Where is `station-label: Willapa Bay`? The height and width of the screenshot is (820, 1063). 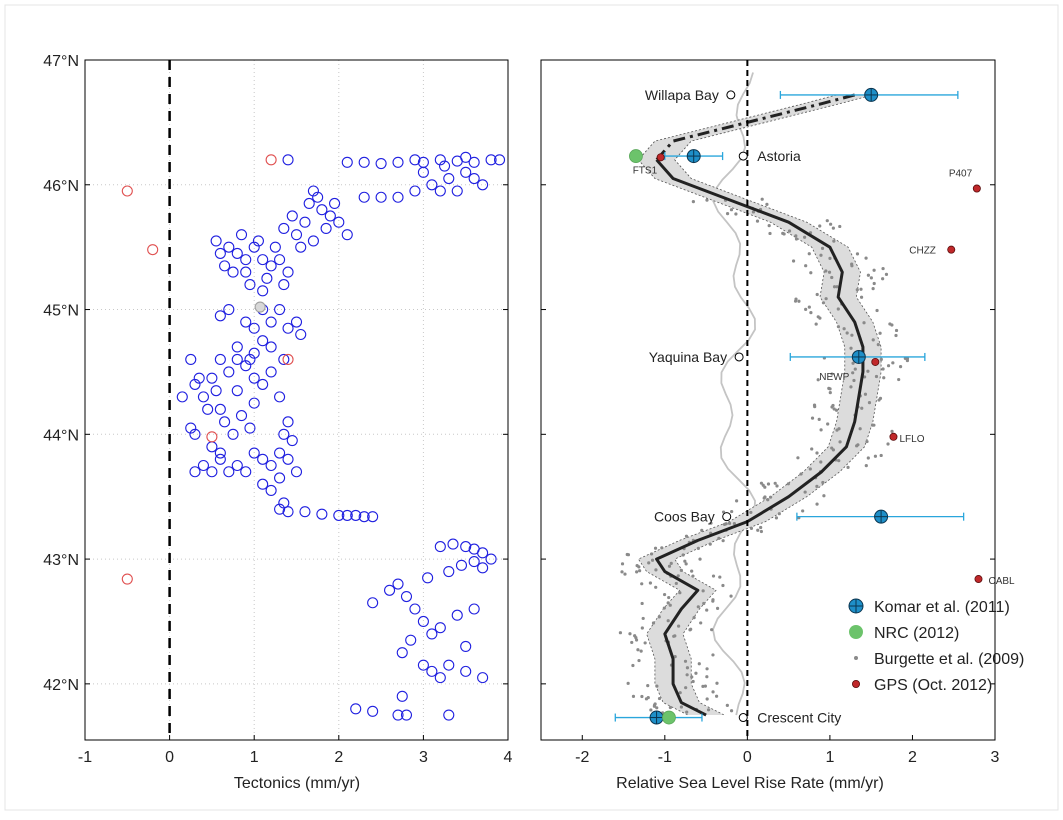 station-label: Willapa Bay is located at coordinates (682, 95).